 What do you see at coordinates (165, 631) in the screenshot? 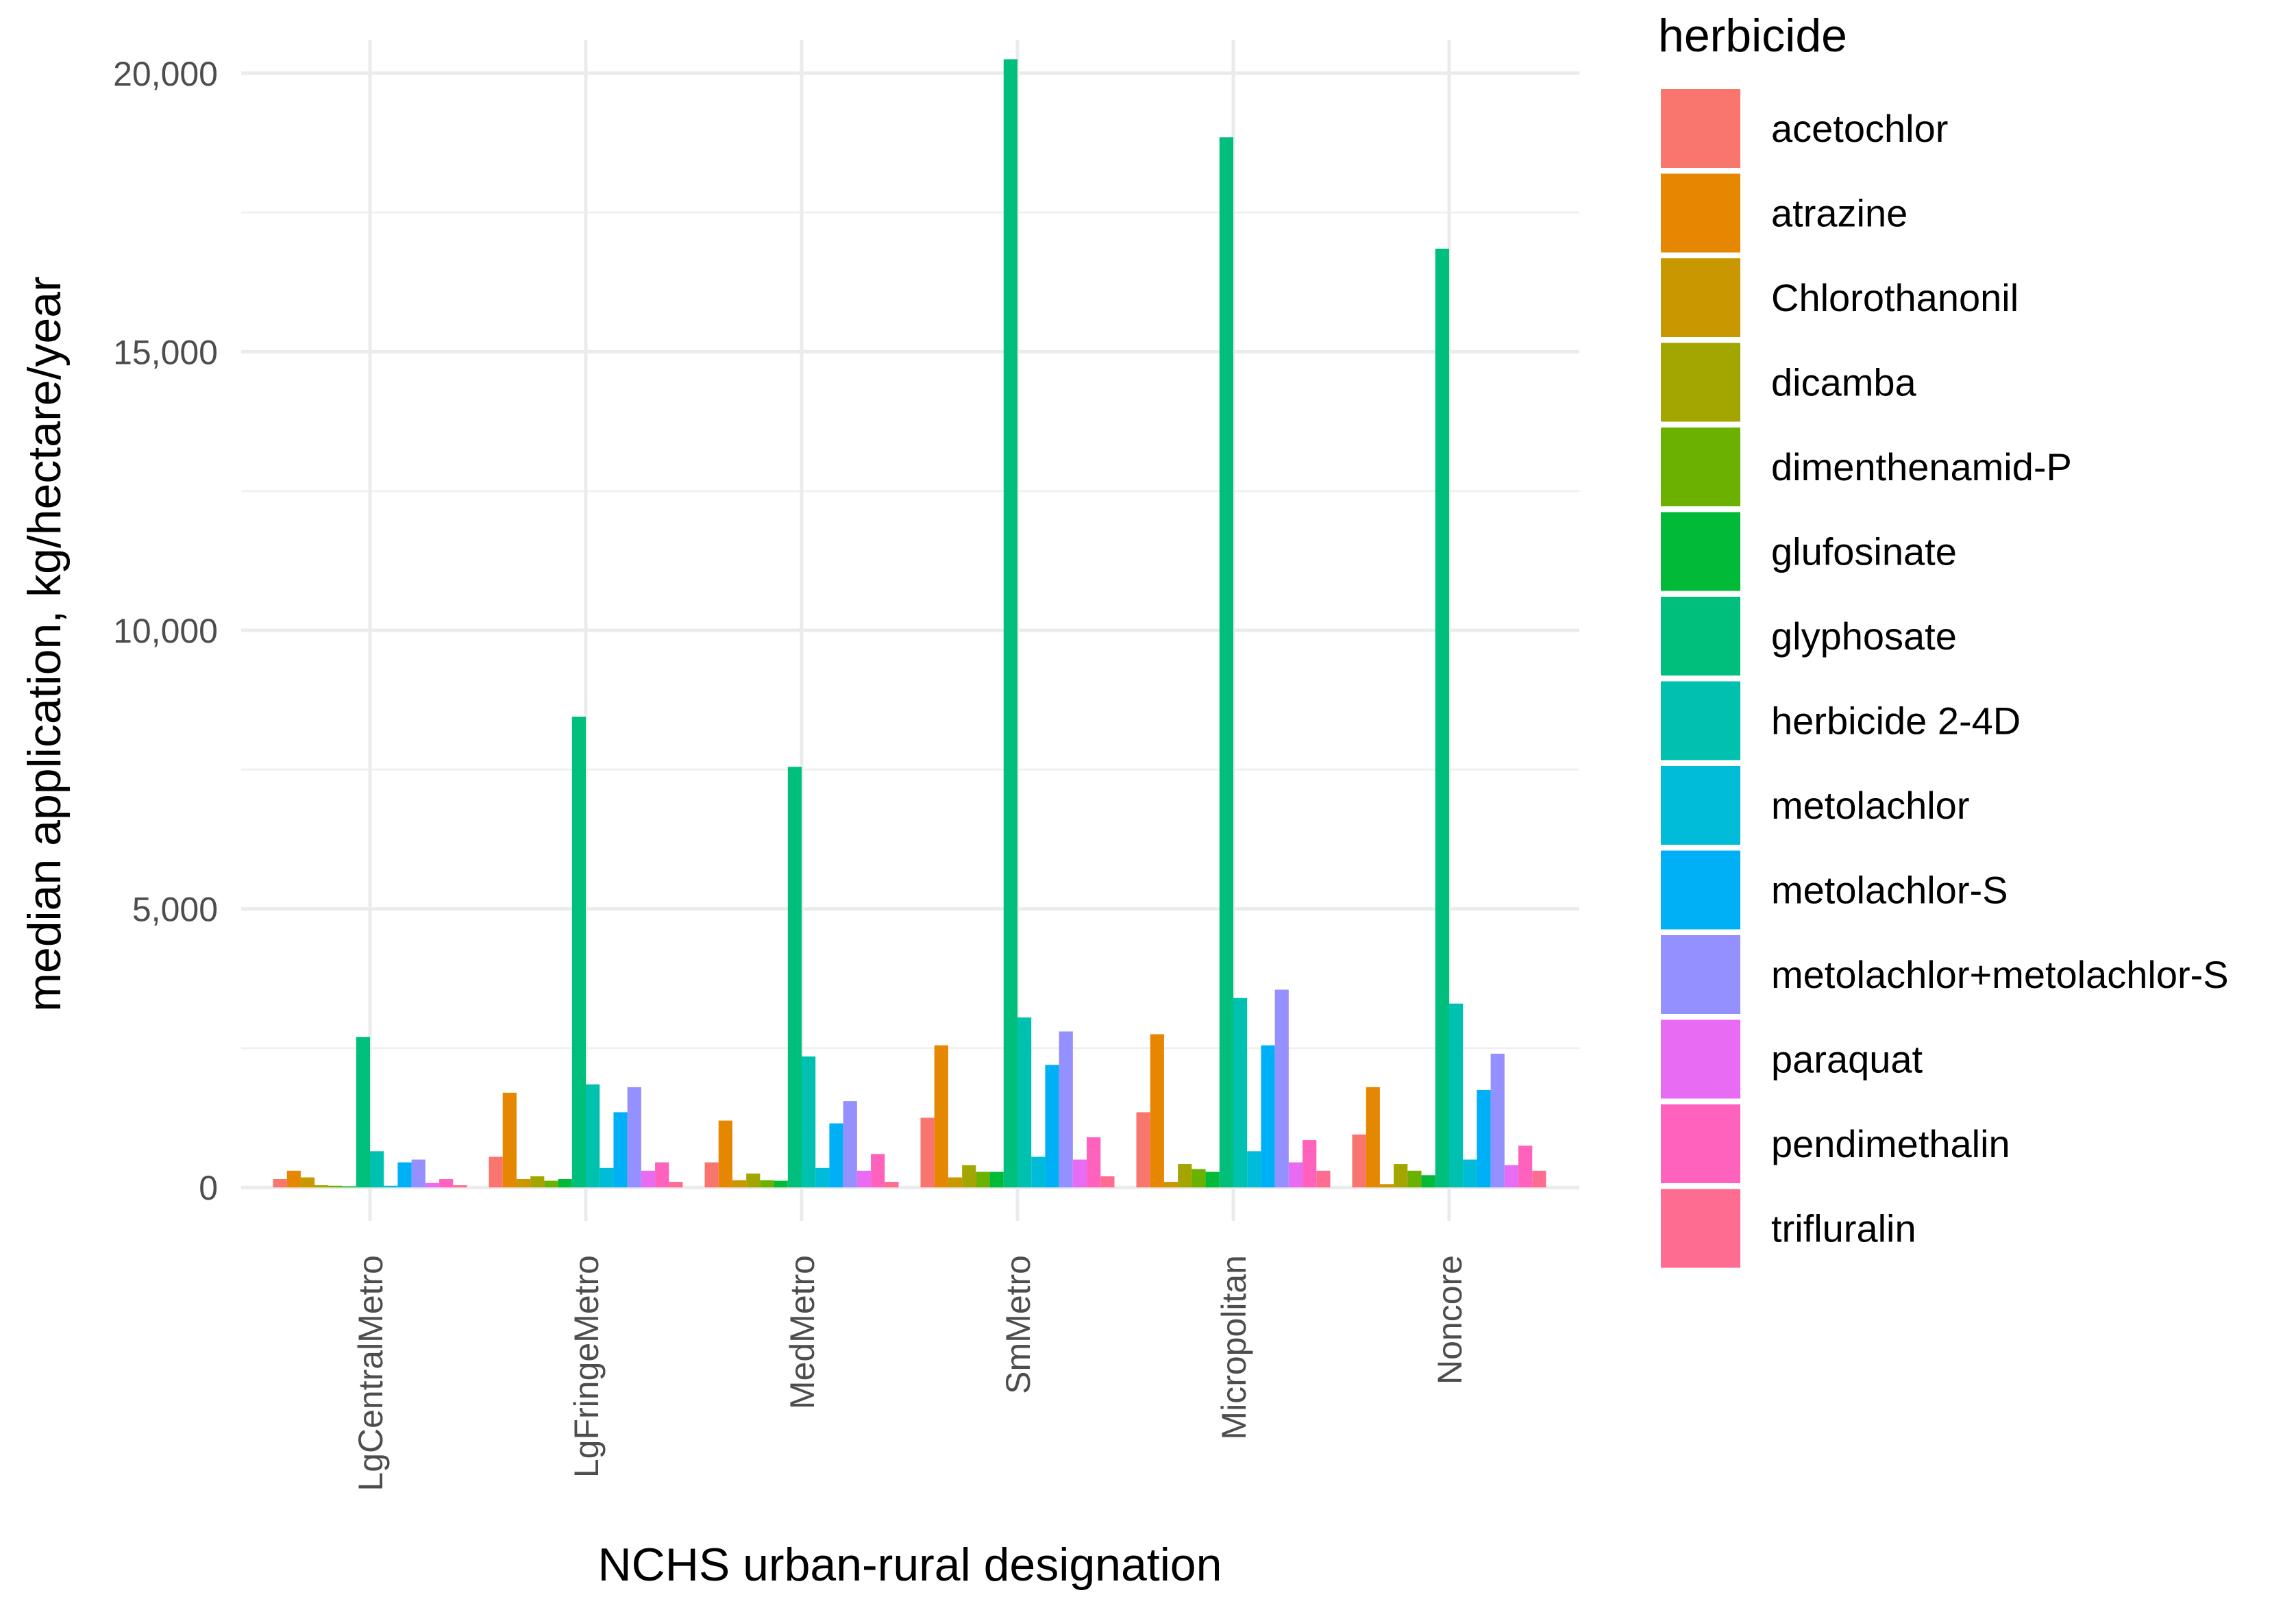
I see `y-tick-label: 10,000` at bounding box center [165, 631].